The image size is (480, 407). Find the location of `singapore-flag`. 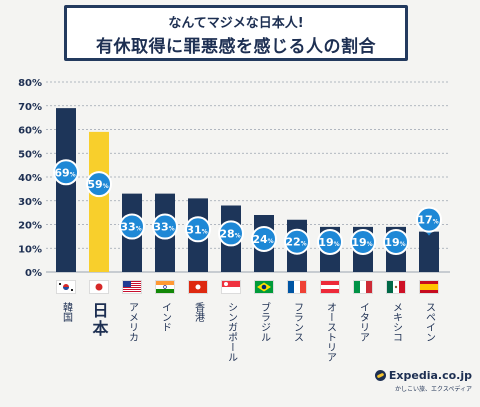

singapore-flag is located at coordinates (231, 287).